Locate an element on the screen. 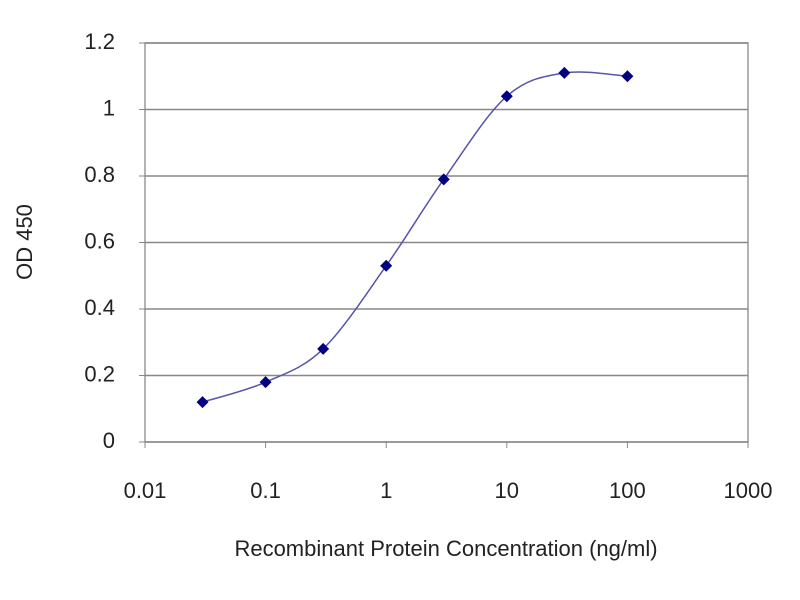 This screenshot has height=600, width=800. x-tick-label: 100 is located at coordinates (627, 490).